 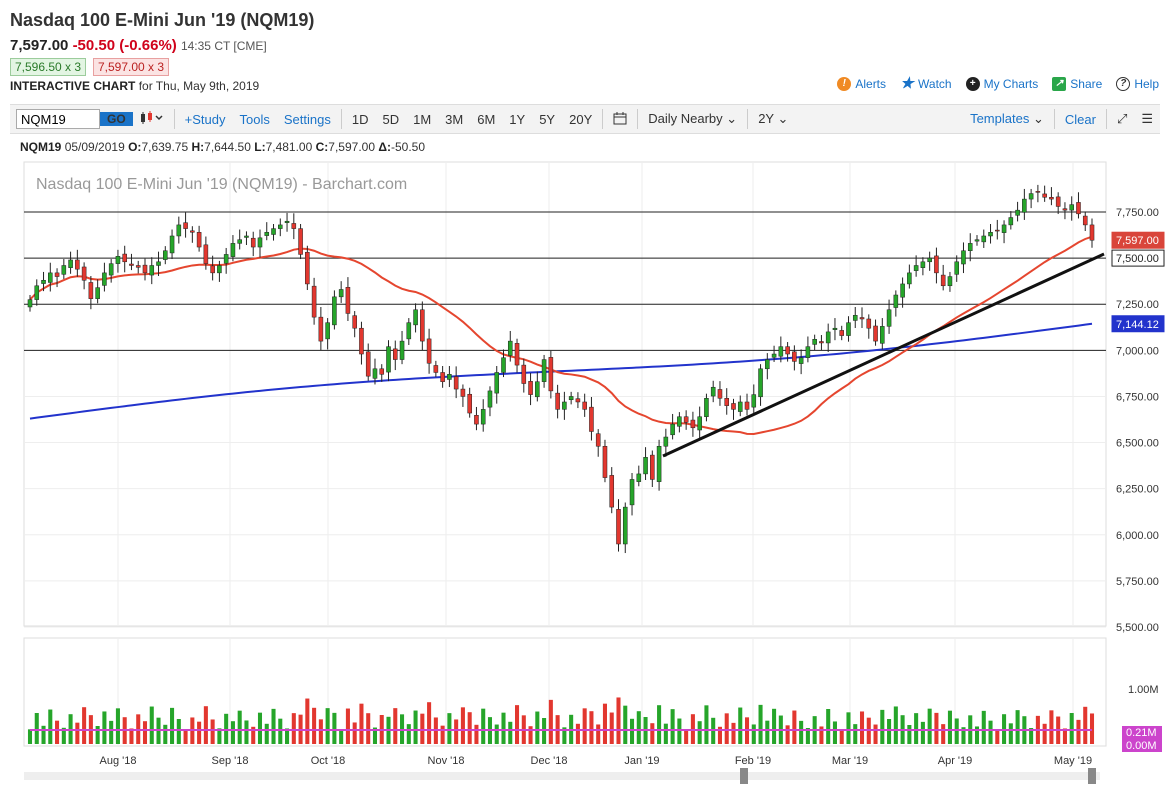 I want to click on scrollbar-right-handle, so click(x=1092, y=776).